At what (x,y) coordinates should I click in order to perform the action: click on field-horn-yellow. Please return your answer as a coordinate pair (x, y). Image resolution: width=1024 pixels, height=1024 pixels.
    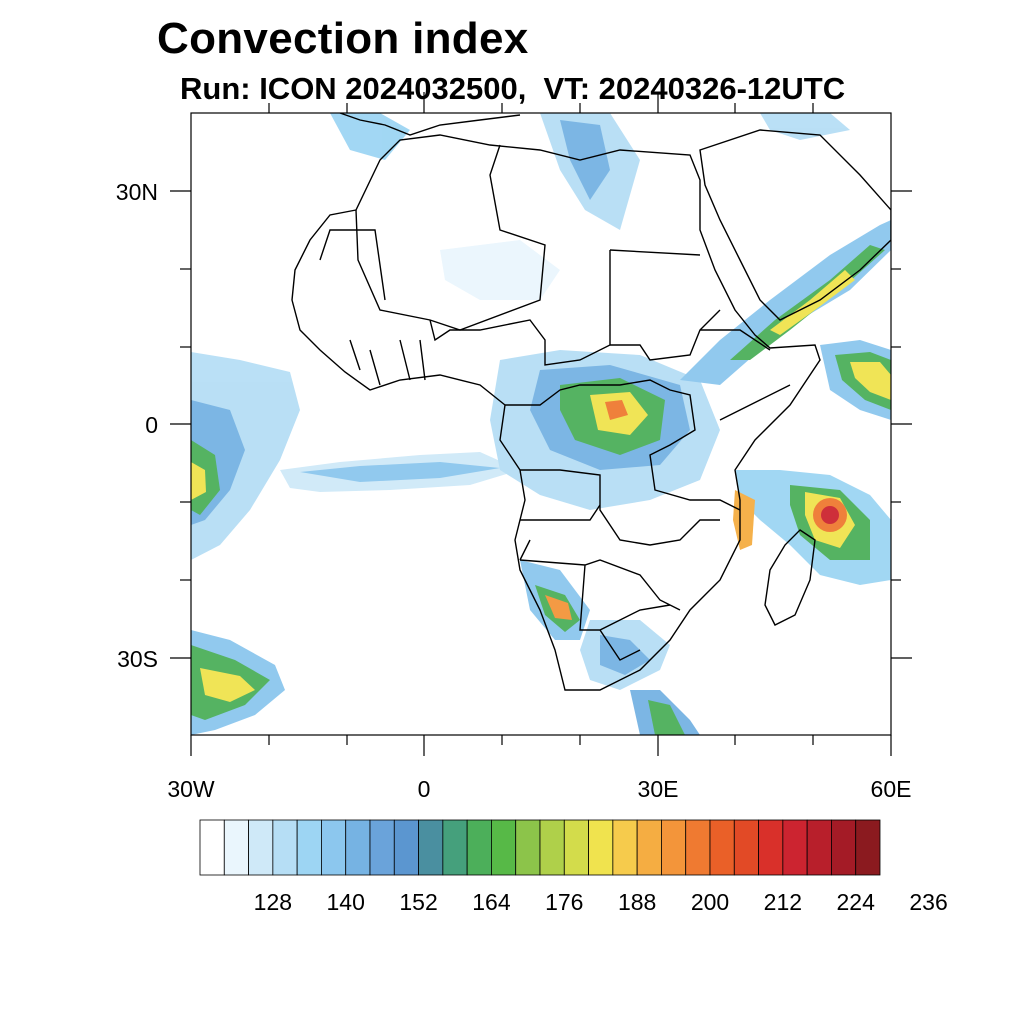
    Looking at the image, I should click on (812, 302).